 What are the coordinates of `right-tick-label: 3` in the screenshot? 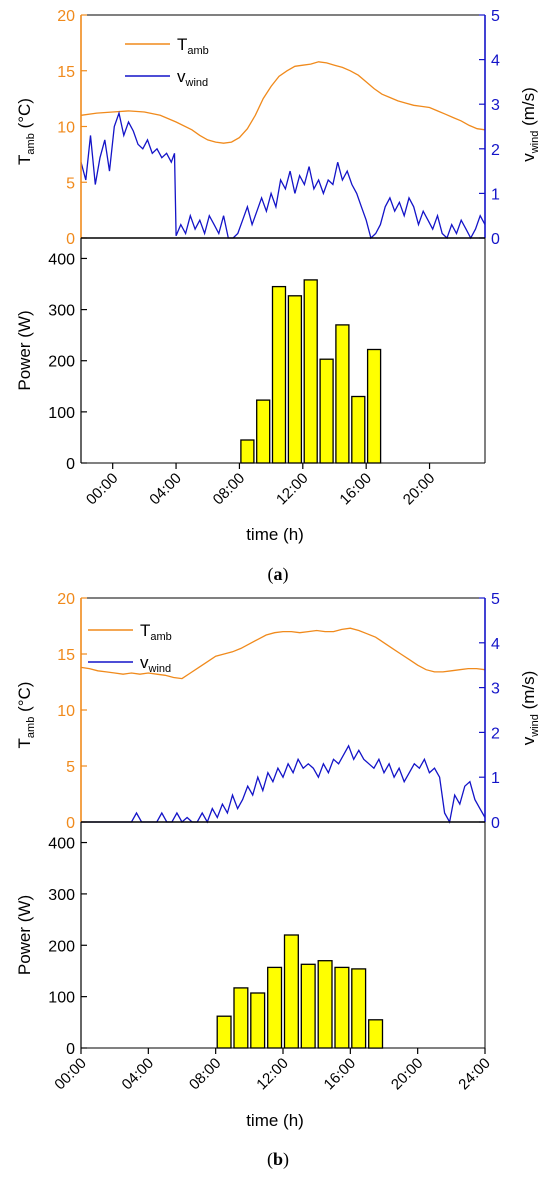 It's located at (495, 105).